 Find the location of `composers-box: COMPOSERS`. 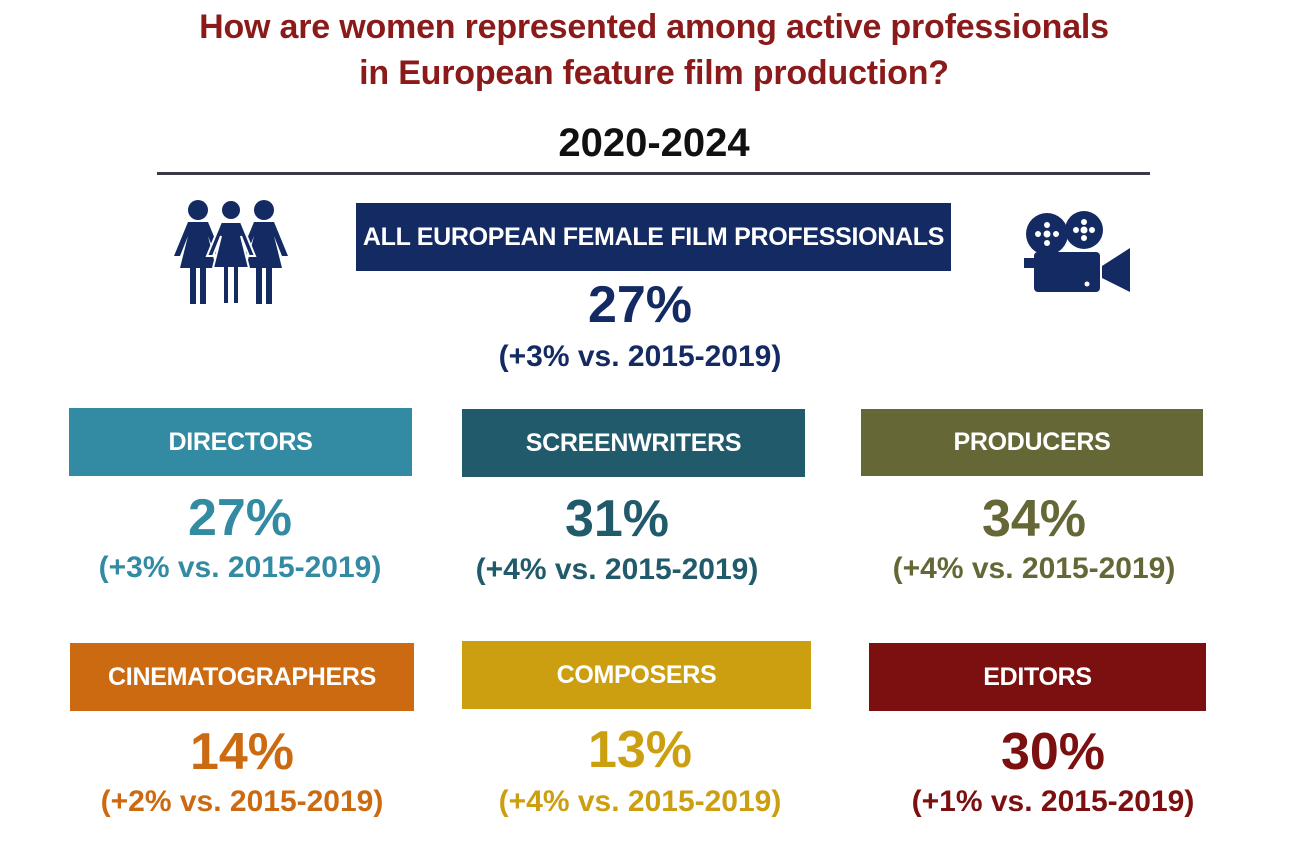

composers-box: COMPOSERS is located at coordinates (636, 675).